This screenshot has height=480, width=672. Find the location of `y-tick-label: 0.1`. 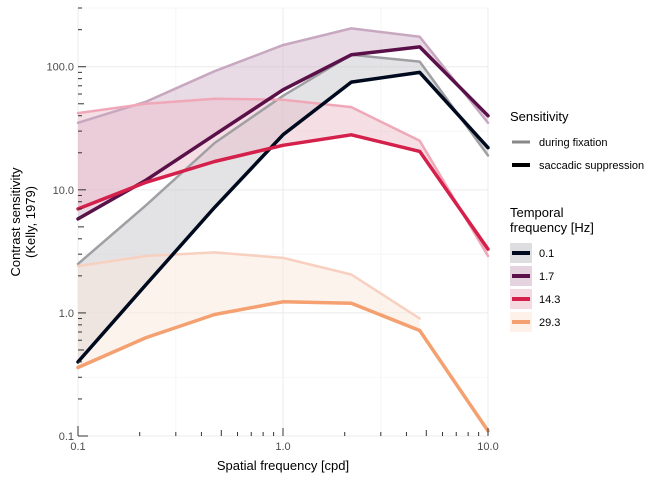

y-tick-label: 0.1 is located at coordinates (66, 437).